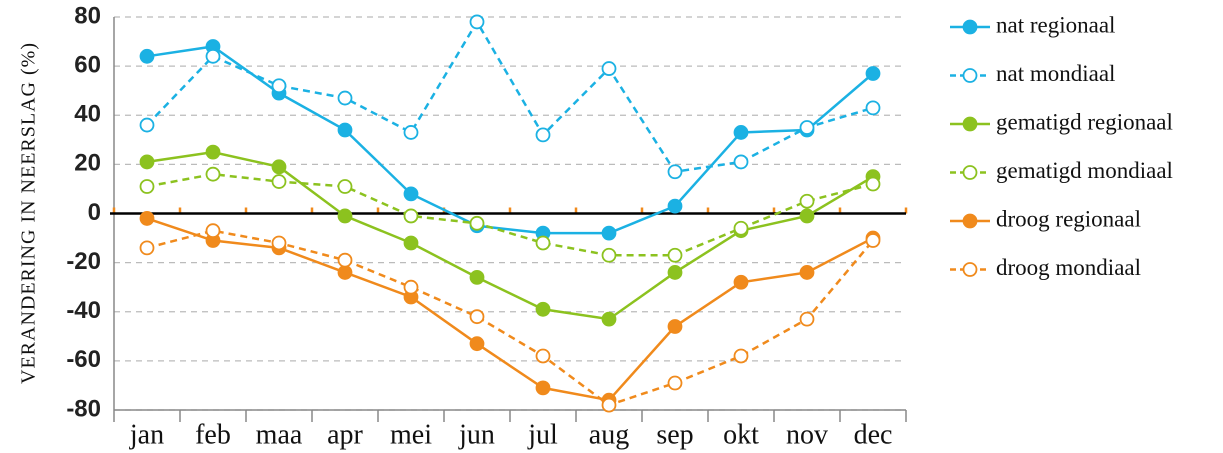 This screenshot has height=453, width=1223. What do you see at coordinates (87, 64) in the screenshot?
I see `y-tick-label: 60` at bounding box center [87, 64].